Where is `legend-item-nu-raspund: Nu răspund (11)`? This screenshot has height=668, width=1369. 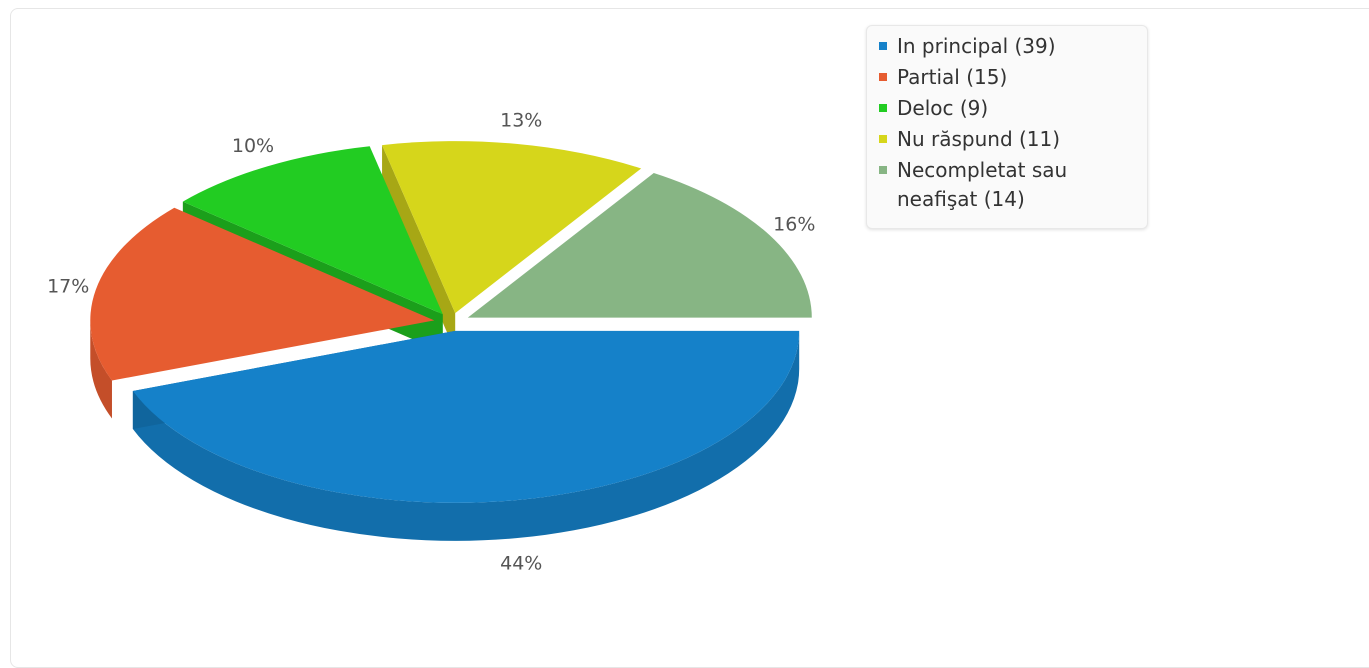 legend-item-nu-raspund: Nu răspund (11) is located at coordinates (1008, 139).